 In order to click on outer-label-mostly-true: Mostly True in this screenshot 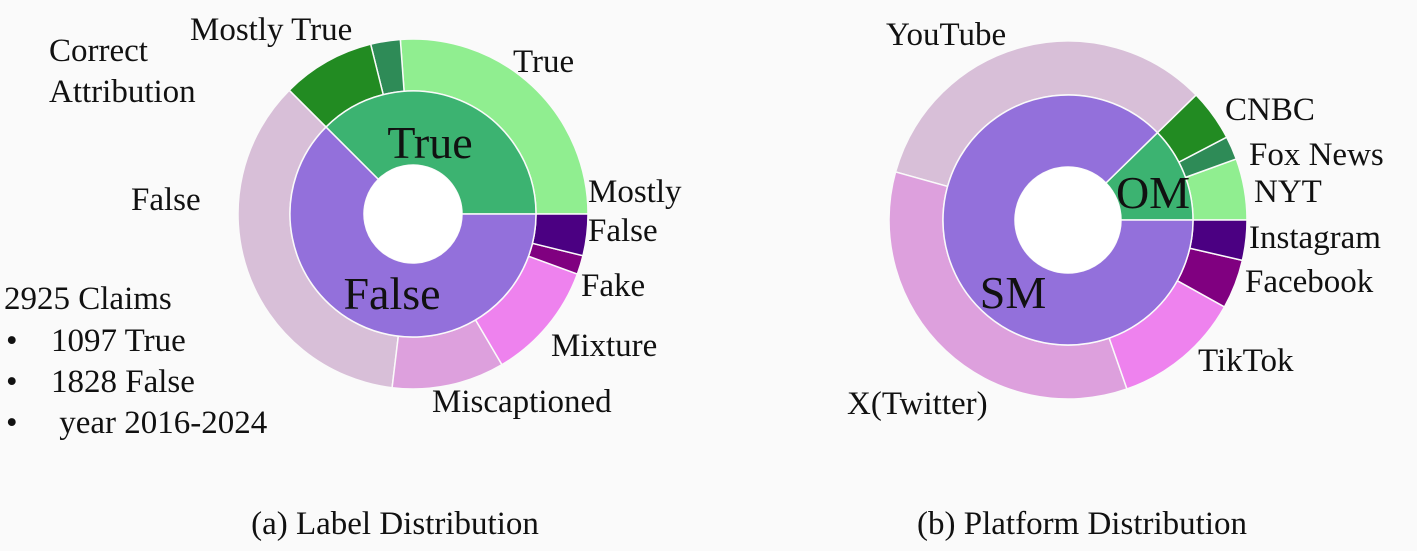, I will do `click(271, 30)`.